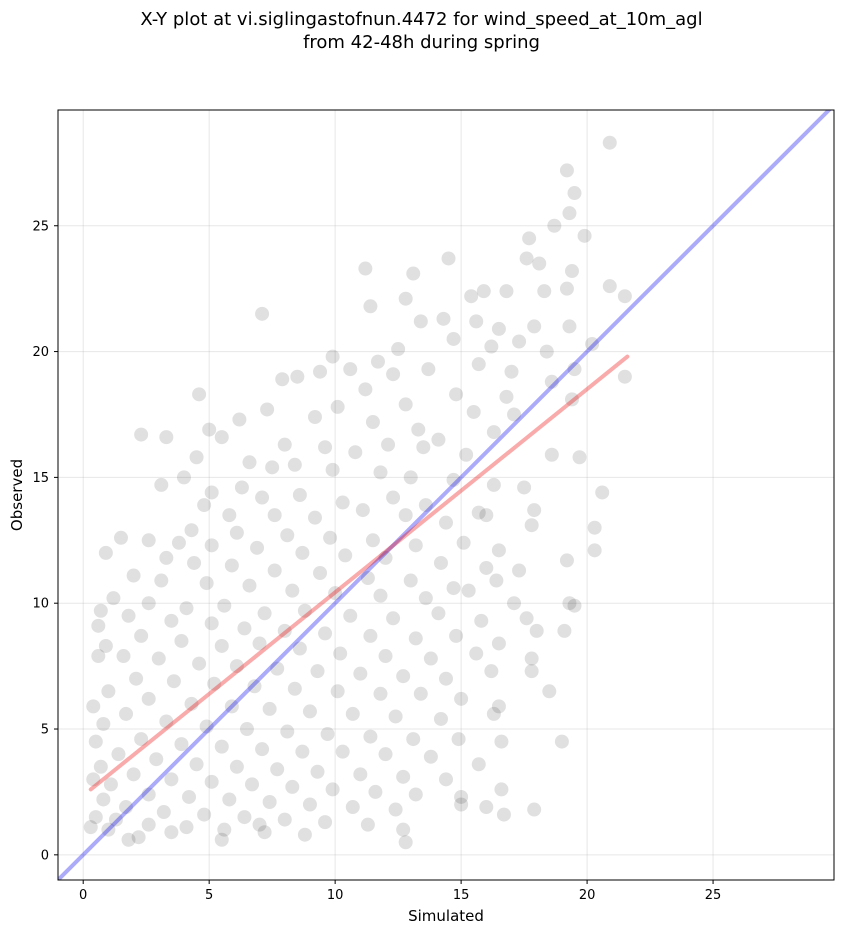  Describe the element at coordinates (40, 478) in the screenshot. I see `y-tick-label: 15` at that location.